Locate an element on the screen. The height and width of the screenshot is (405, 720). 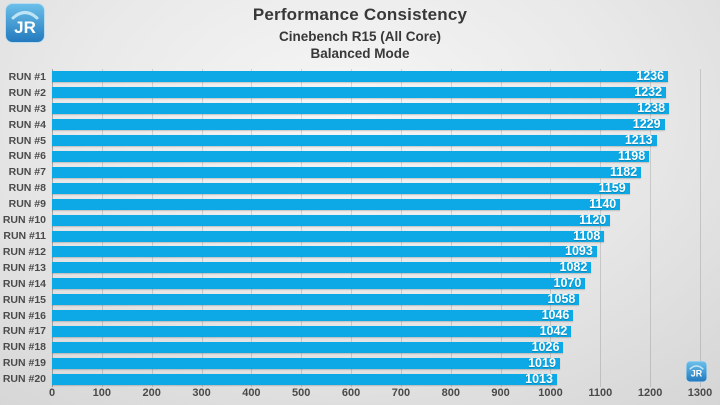
value-label: 1213 is located at coordinates (638, 140).